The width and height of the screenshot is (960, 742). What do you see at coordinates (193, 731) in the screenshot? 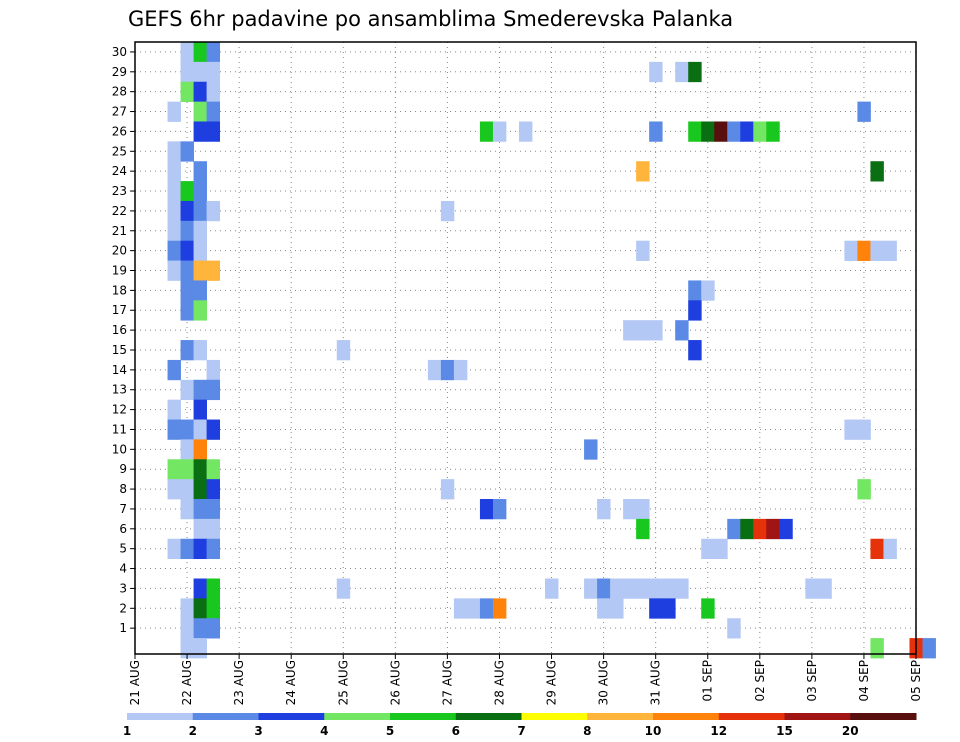
I see `colorbar-label: 2` at bounding box center [193, 731].